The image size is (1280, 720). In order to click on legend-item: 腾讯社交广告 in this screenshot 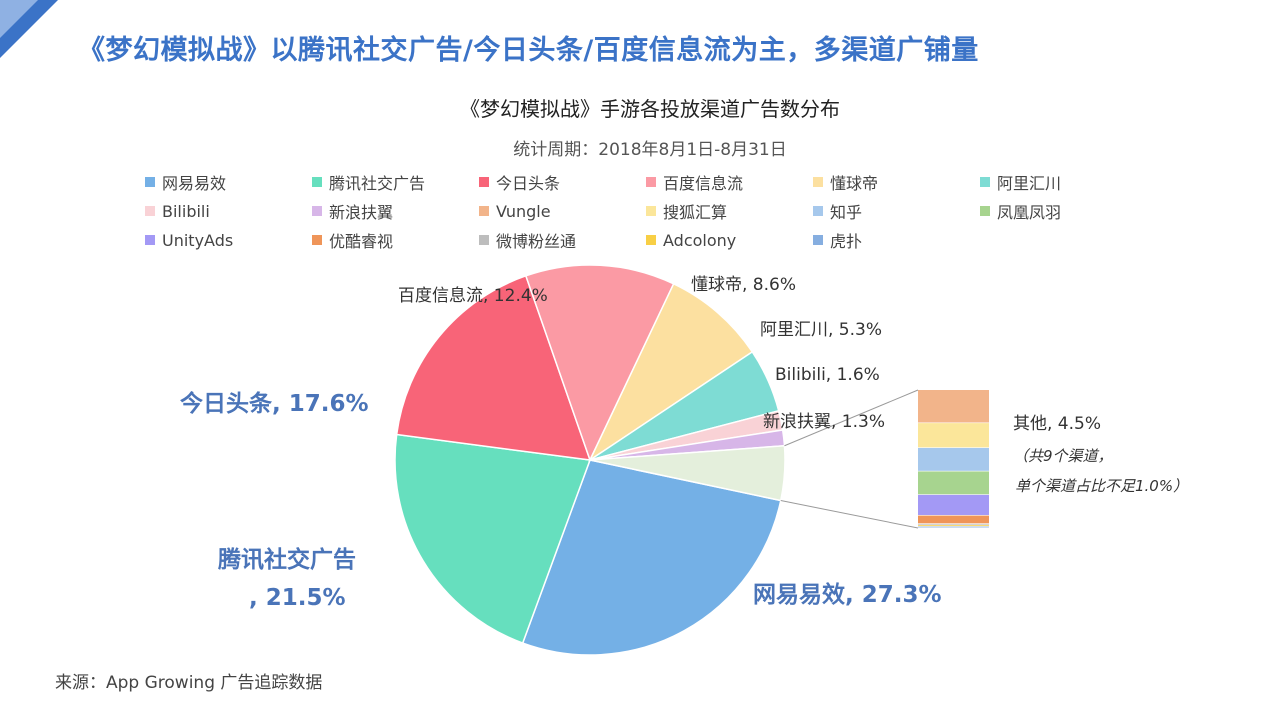, I will do `click(395, 182)`.